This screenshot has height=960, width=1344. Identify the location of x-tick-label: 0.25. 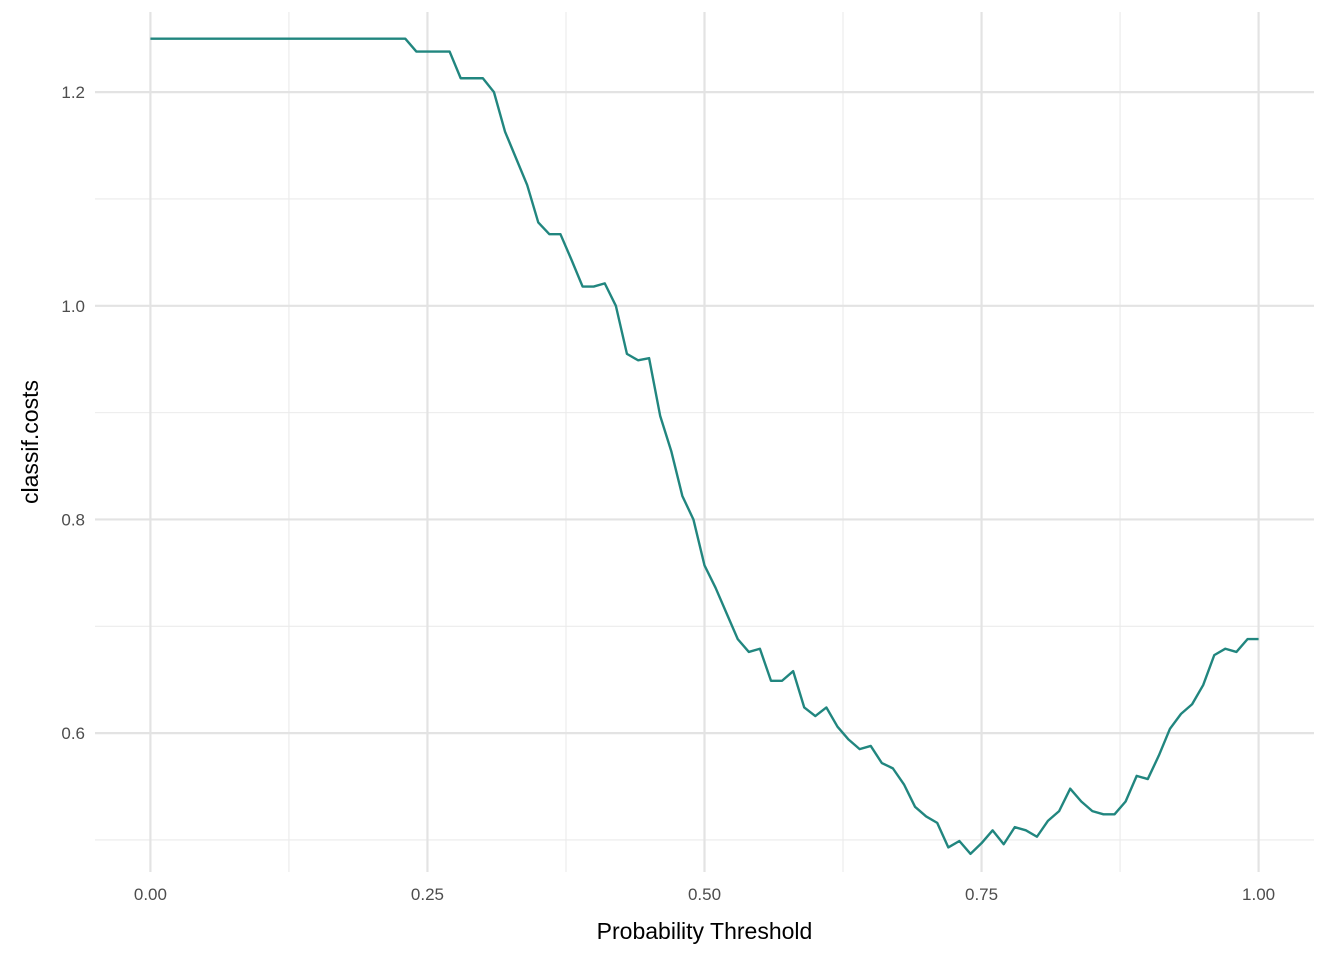
(427, 894).